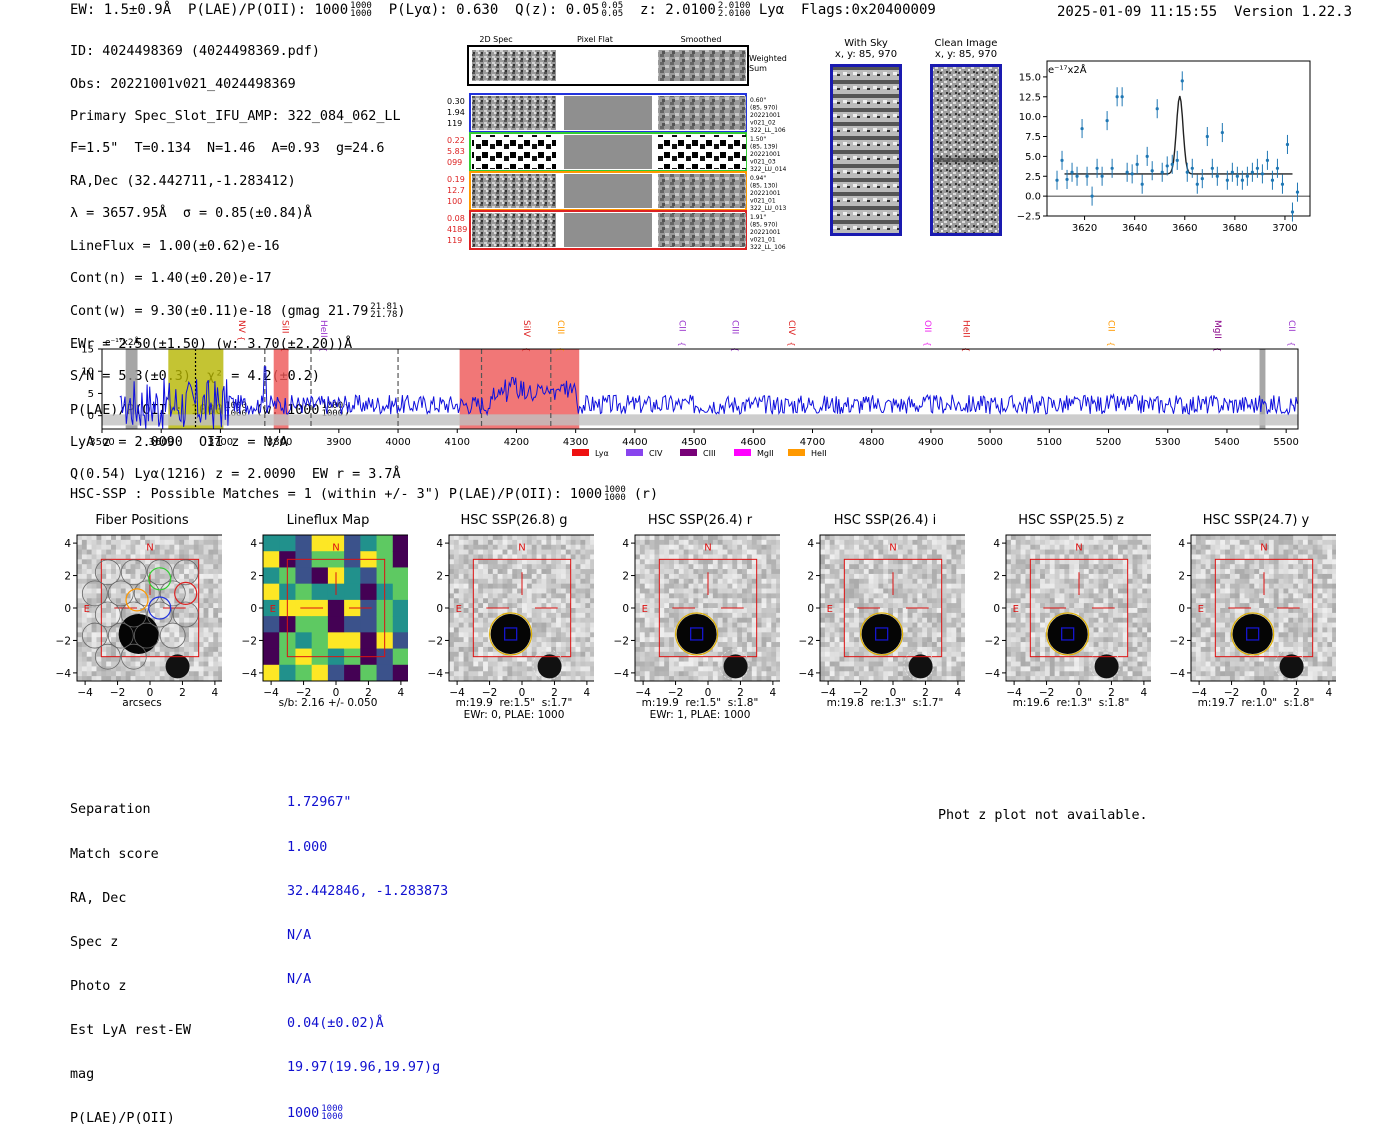  What do you see at coordinates (678, 10) in the screenshot?
I see `header-z: z: 2.0100` at bounding box center [678, 10].